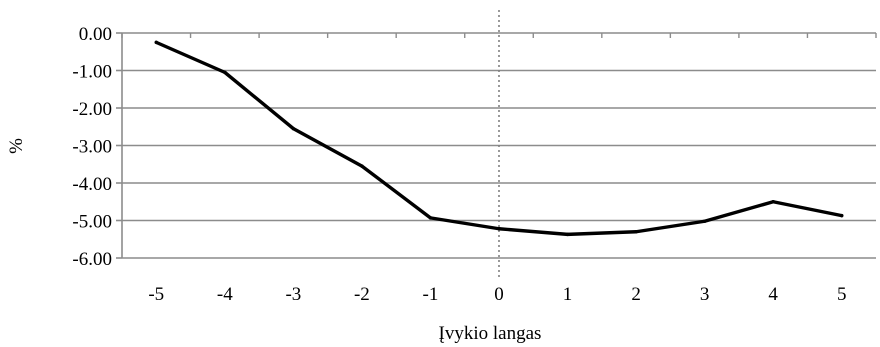 Image resolution: width=880 pixels, height=347 pixels. I want to click on x-tick-label: 2, so click(636, 294).